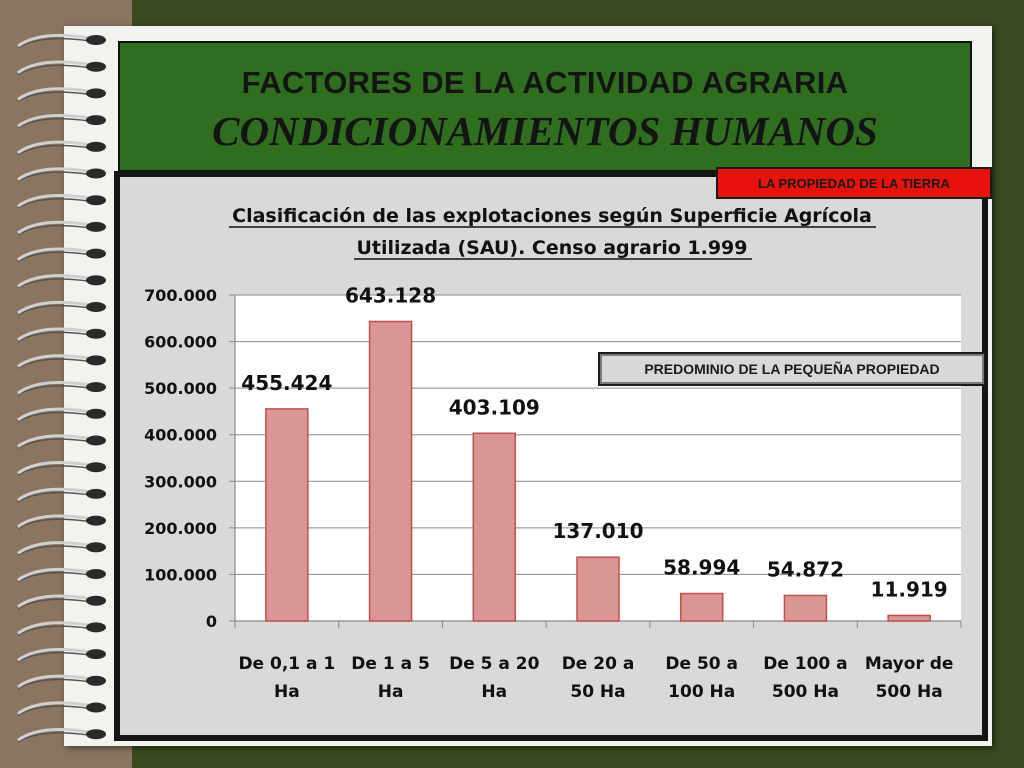  Describe the element at coordinates (390, 295) in the screenshot. I see `value-label: 643.128` at that location.